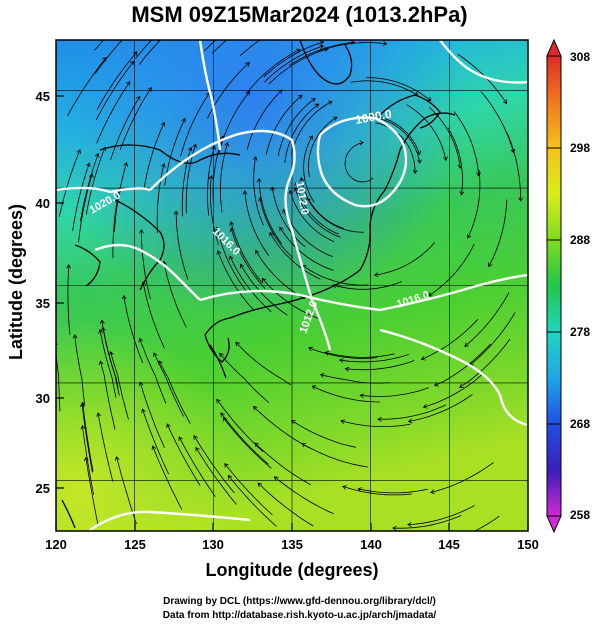 This screenshot has width=599, height=625. Describe the element at coordinates (43, 303) in the screenshot. I see `y-tick-label: 35` at that location.